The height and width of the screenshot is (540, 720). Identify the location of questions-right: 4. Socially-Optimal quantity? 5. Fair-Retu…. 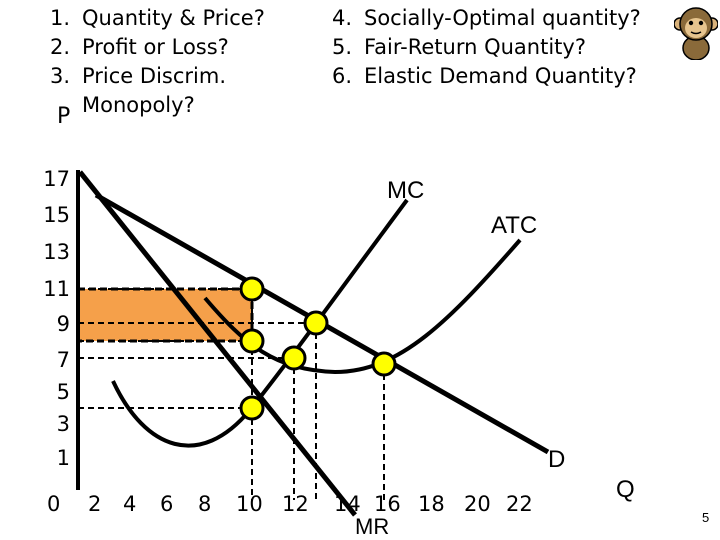
(481, 47).